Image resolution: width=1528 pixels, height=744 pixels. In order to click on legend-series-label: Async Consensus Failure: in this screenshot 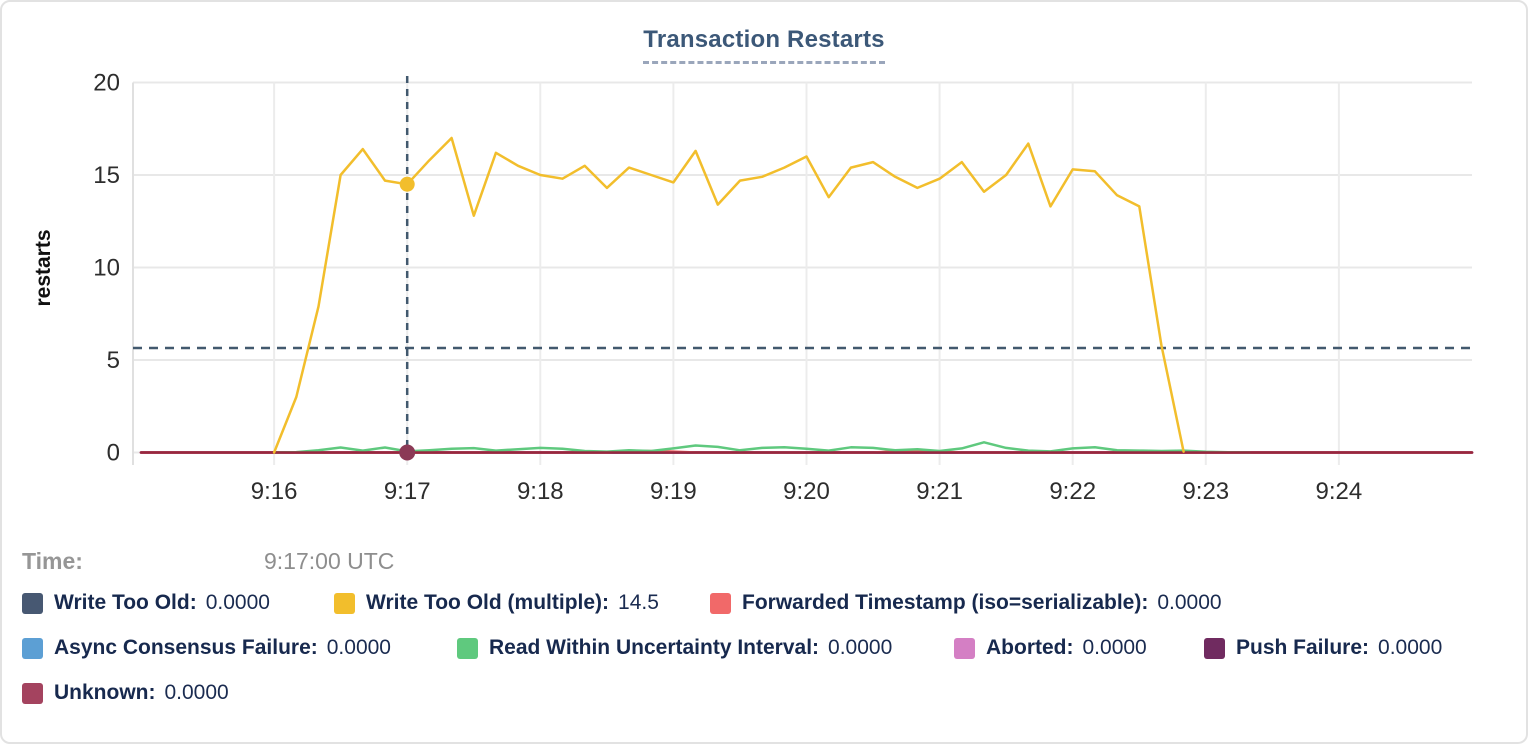, I will do `click(186, 647)`.